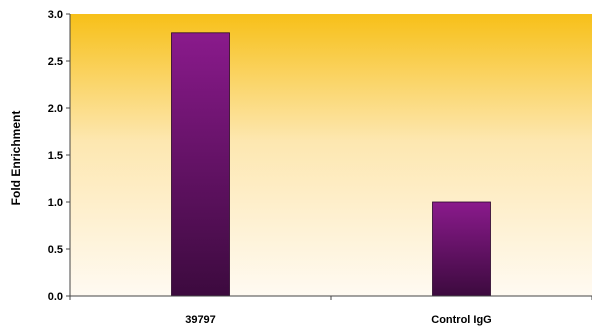 This screenshot has width=592, height=331. What do you see at coordinates (16, 158) in the screenshot?
I see `y-axis-title: Fold Enrichment` at bounding box center [16, 158].